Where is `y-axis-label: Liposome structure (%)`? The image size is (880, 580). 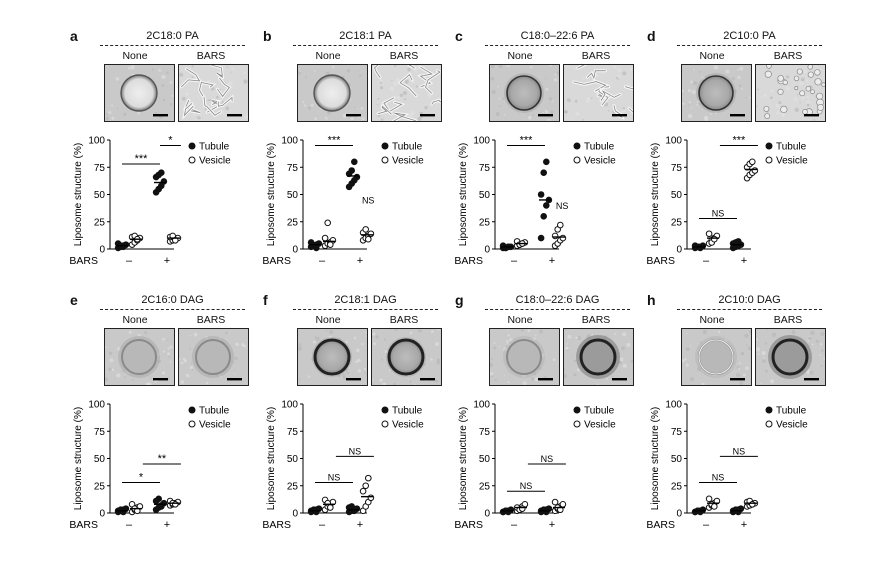 y-axis-label: Liposome structure (%) is located at coordinates (271, 194).